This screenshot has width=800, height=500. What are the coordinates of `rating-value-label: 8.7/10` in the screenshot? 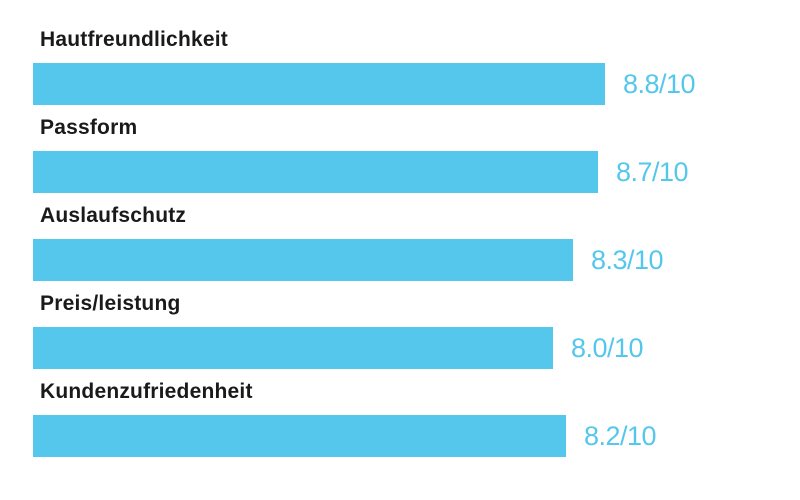 It's located at (652, 171).